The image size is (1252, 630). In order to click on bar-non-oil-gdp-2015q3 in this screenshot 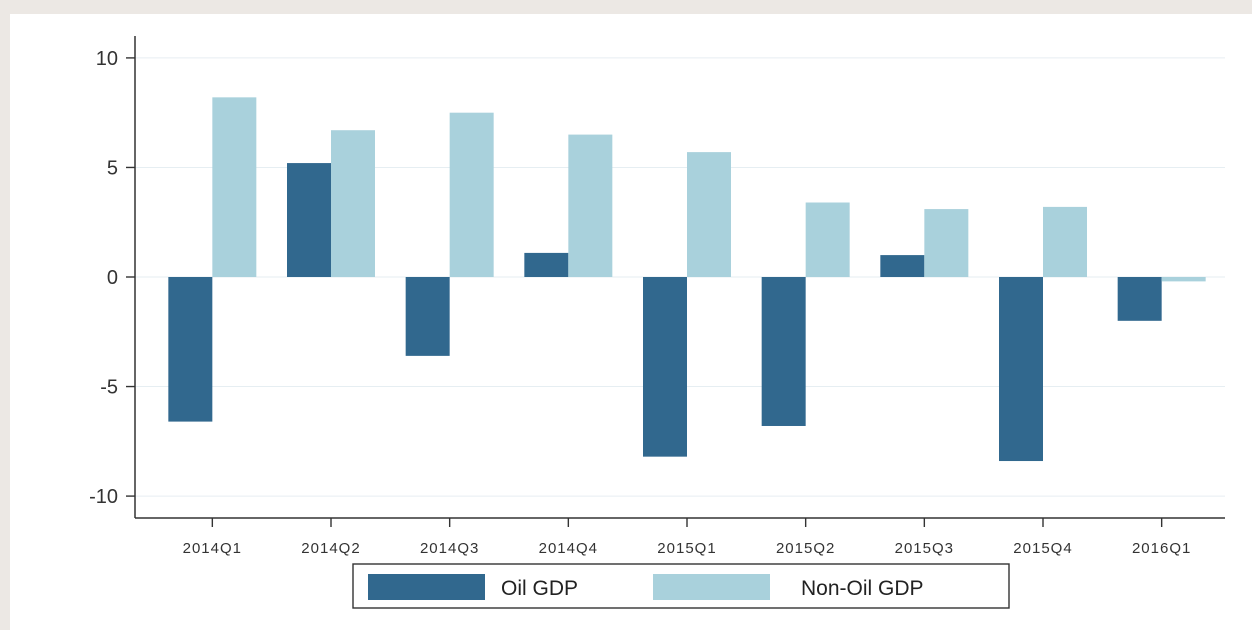, I will do `click(946, 243)`.